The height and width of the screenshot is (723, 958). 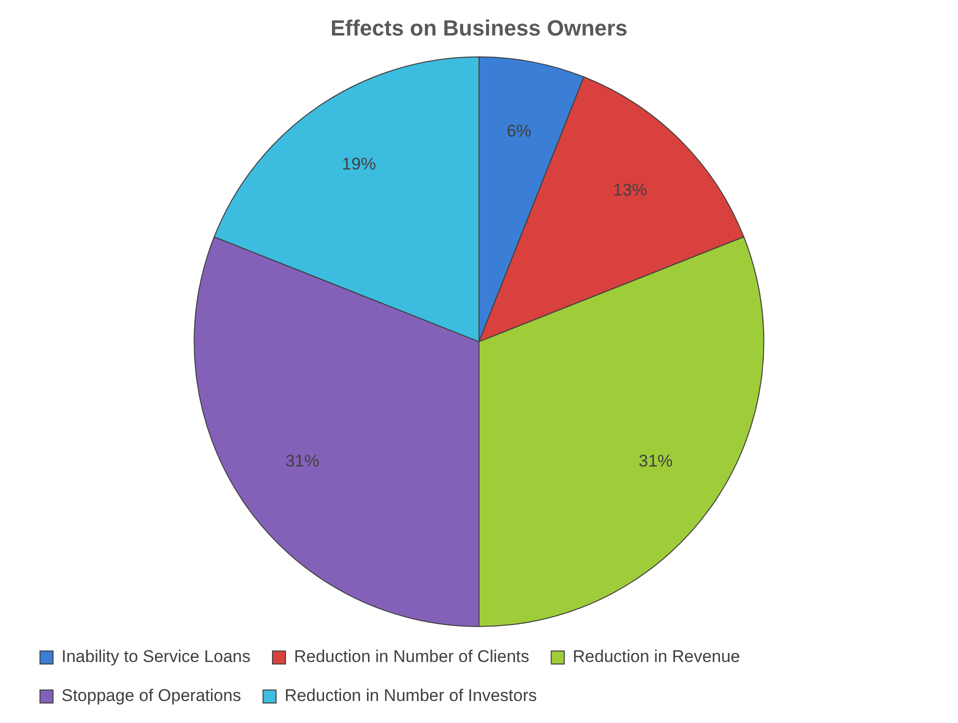 What do you see at coordinates (412, 656) in the screenshot?
I see `legend-label: Reduction in Number of Clients` at bounding box center [412, 656].